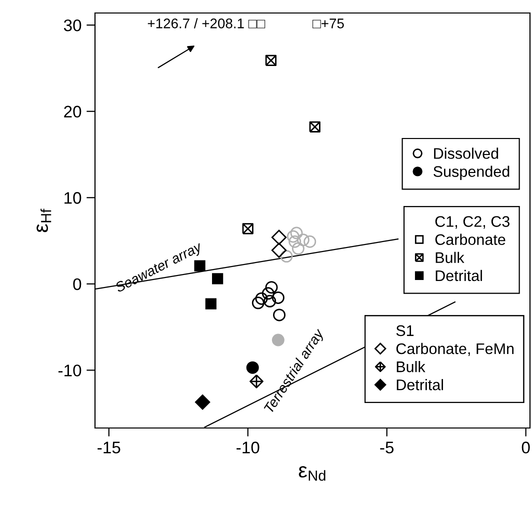 The height and width of the screenshot is (511, 532). I want to click on annotation: □+75, so click(328, 23).